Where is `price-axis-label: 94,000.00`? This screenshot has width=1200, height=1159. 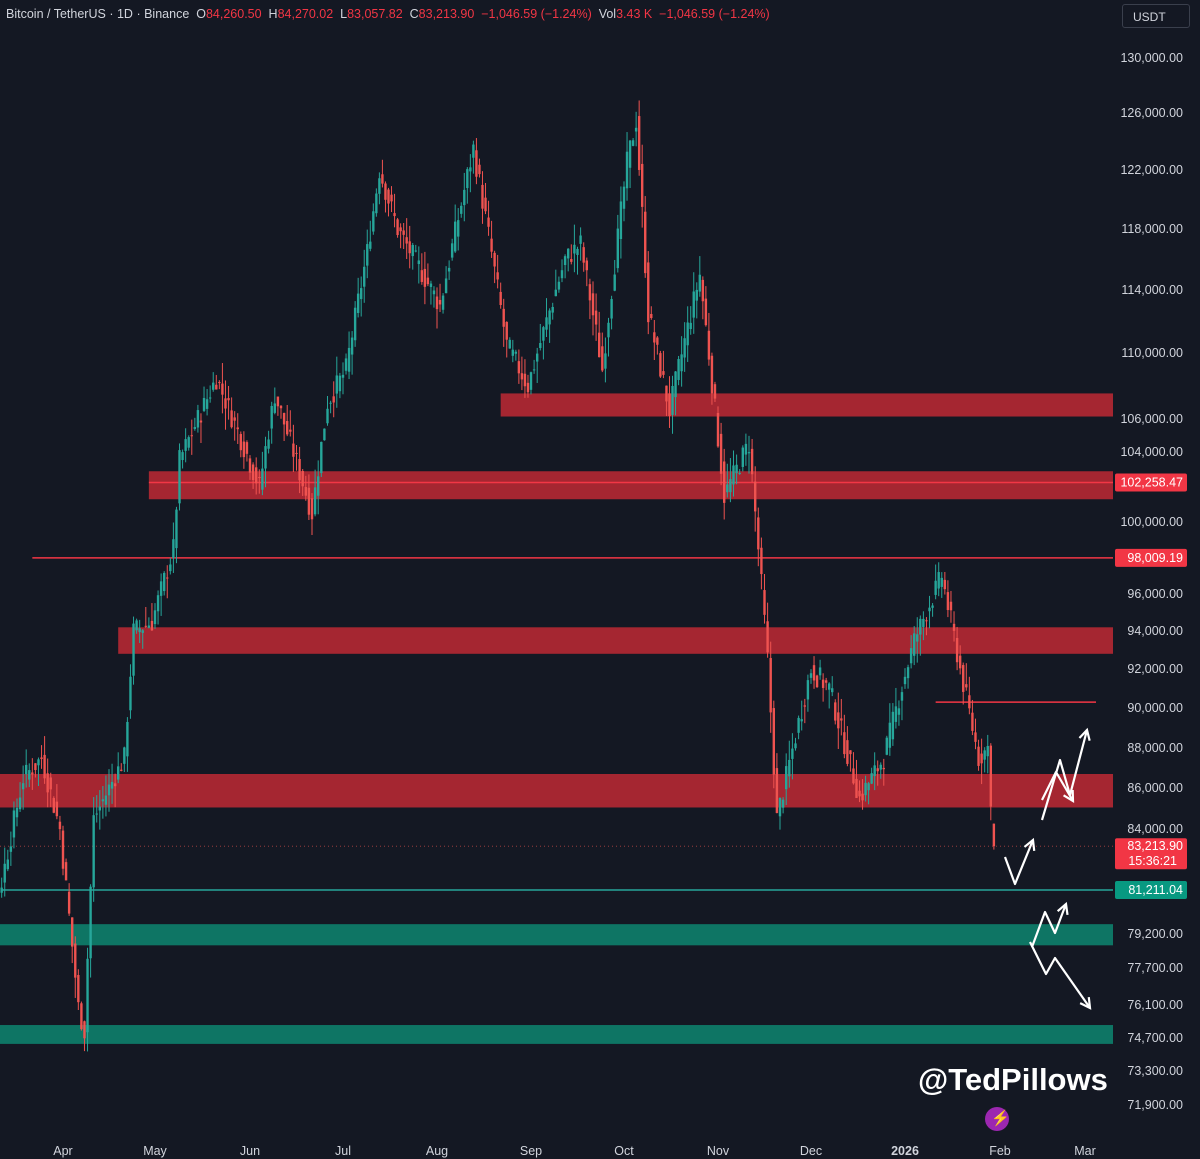 price-axis-label: 94,000.00 is located at coordinates (1155, 631).